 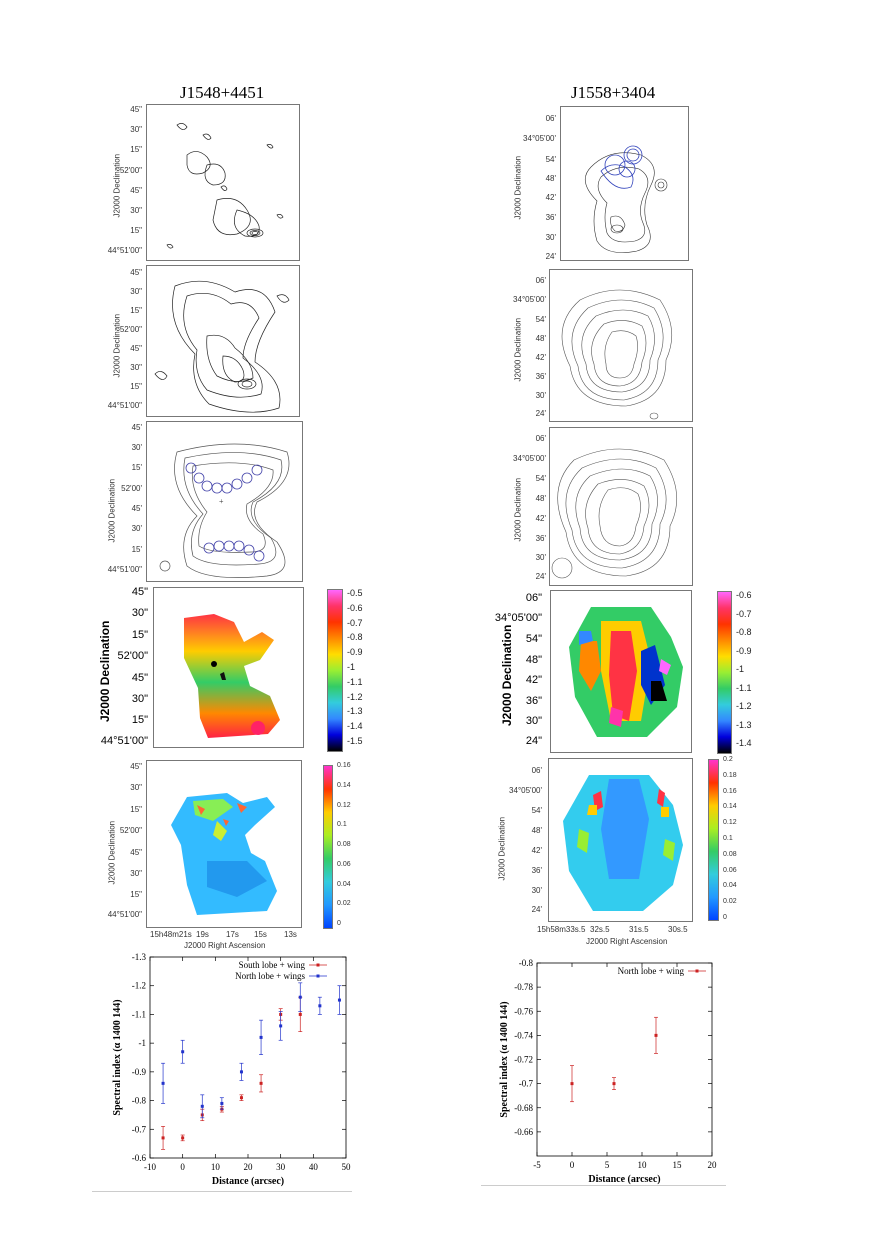 I want to click on dec-tick: 45', so click(x=136, y=427).